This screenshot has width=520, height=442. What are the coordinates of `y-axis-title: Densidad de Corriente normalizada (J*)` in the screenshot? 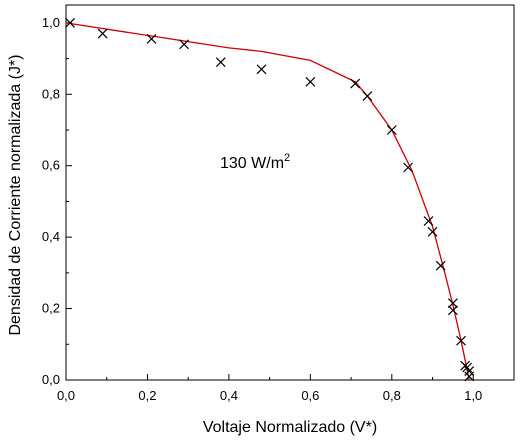 It's located at (15, 194).